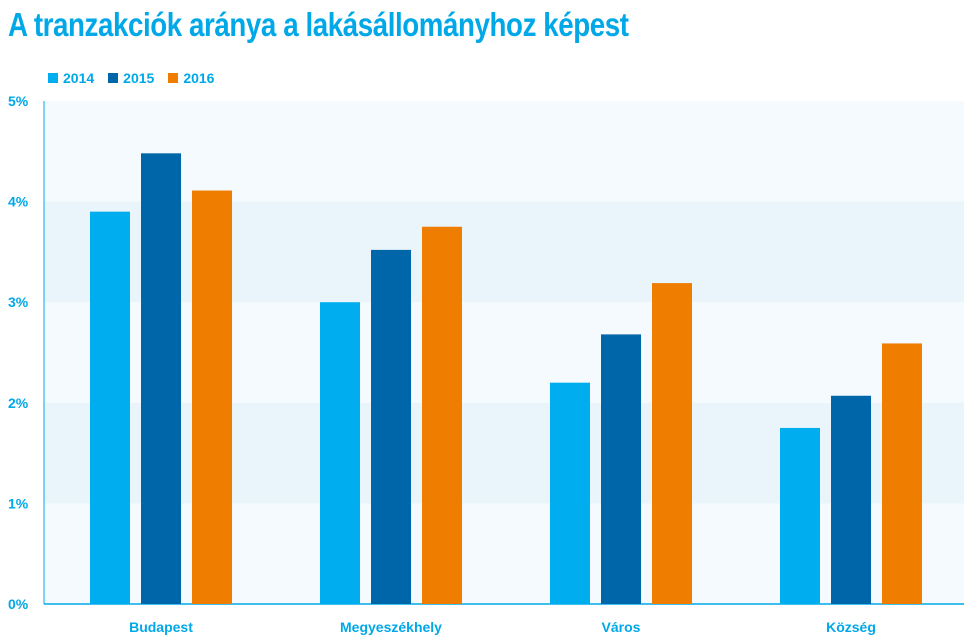  I want to click on legend-swatch-2015, so click(113, 78).